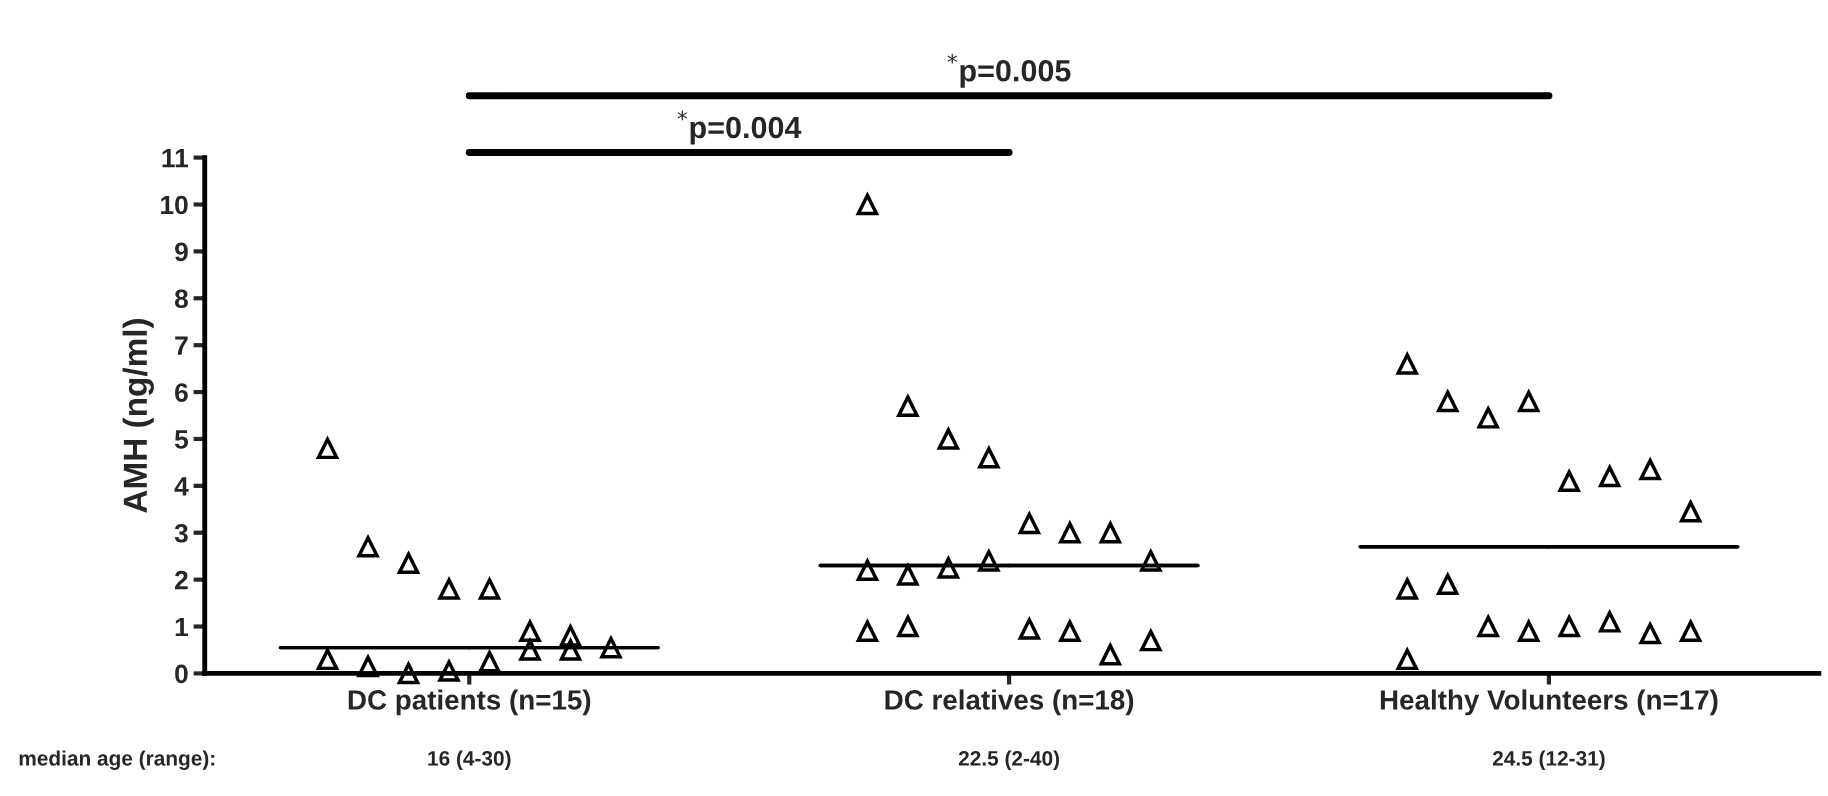  I want to click on y-tick-label: 8, so click(181, 299).